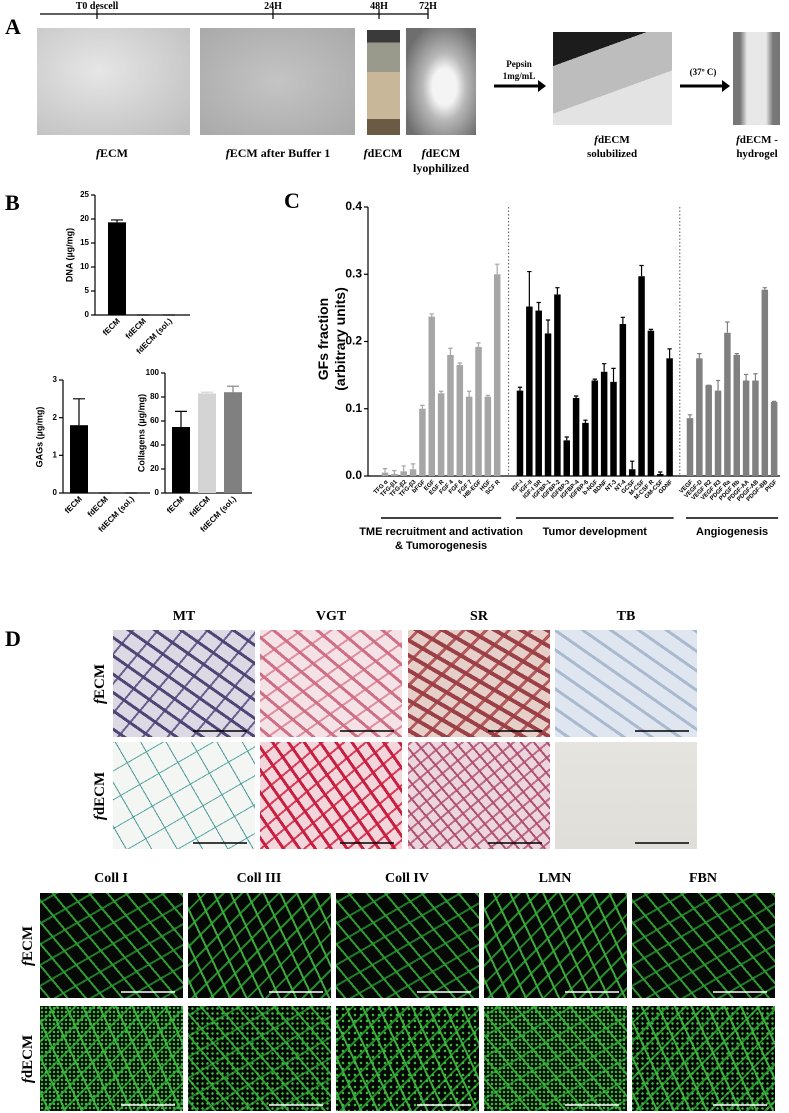 The width and height of the screenshot is (789, 1113). What do you see at coordinates (141, 433) in the screenshot?
I see `y-axis-label: Collagens (µg/mg)` at bounding box center [141, 433].